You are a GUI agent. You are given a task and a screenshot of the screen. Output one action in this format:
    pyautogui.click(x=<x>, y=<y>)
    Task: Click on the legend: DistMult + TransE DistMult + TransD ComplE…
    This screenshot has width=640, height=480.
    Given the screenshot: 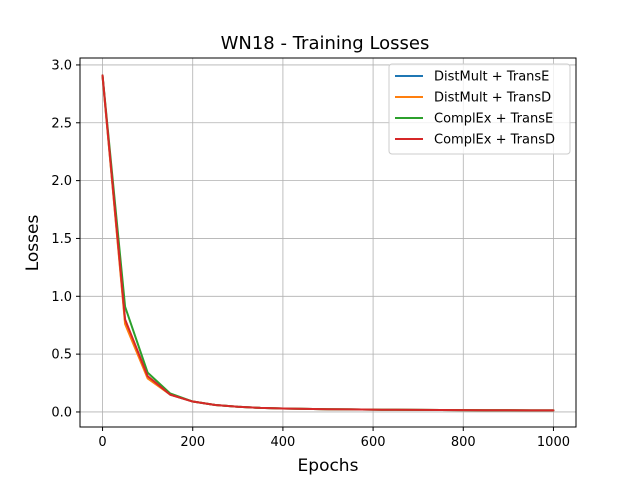 What is the action you would take?
    pyautogui.click(x=479, y=109)
    